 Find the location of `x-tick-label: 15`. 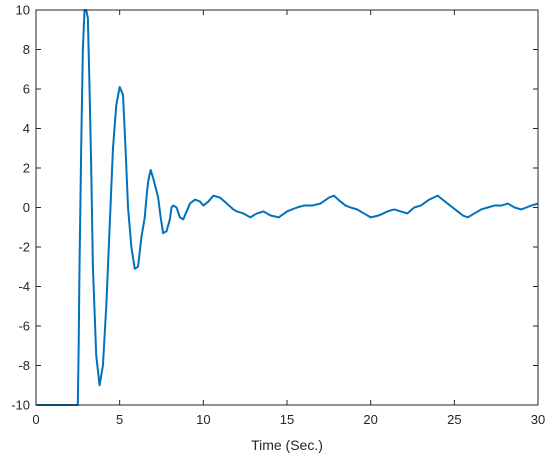

x-tick-label: 15 is located at coordinates (287, 419).